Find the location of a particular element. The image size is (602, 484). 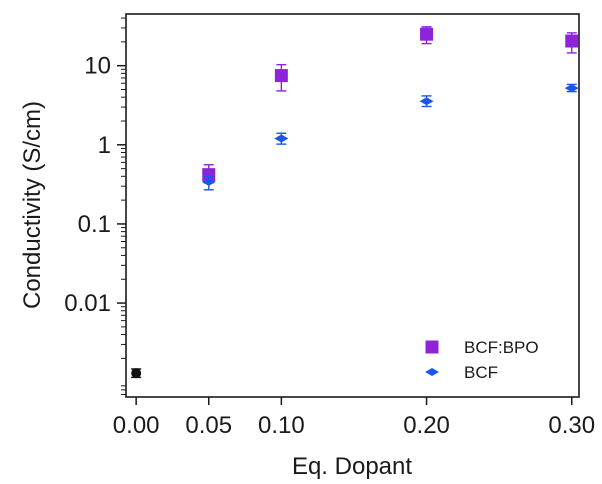

x-tick-label: 0.00 is located at coordinates (136, 425).